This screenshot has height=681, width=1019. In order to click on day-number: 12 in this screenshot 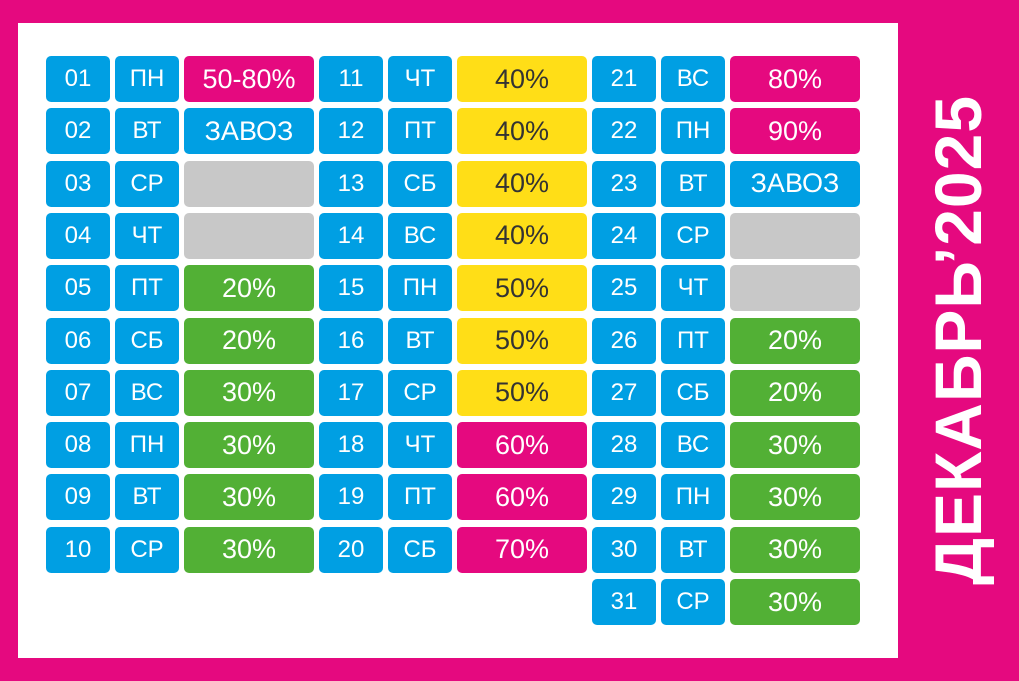, I will do `click(351, 131)`.